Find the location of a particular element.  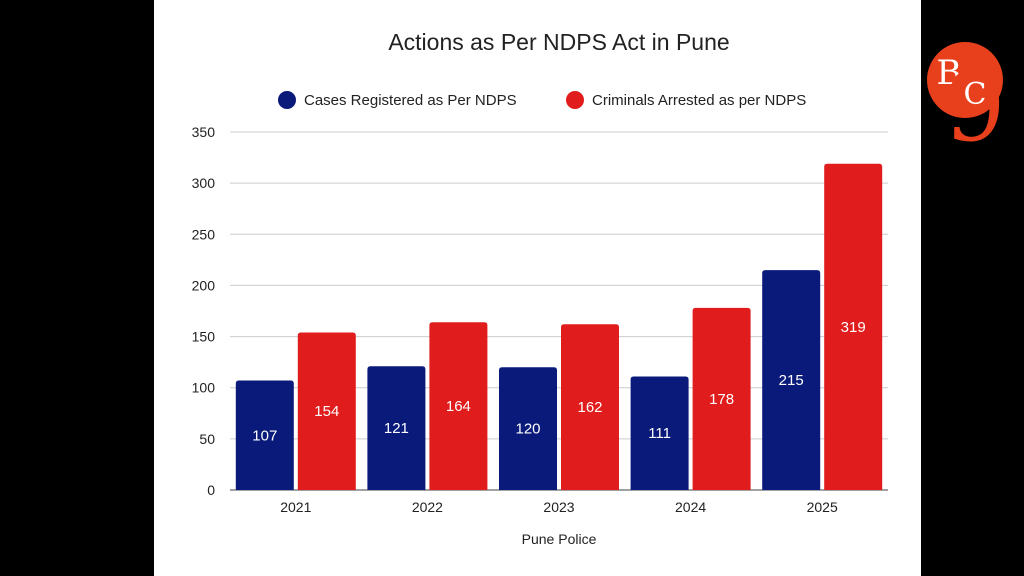

x-tick-label: 2022 is located at coordinates (427, 507).